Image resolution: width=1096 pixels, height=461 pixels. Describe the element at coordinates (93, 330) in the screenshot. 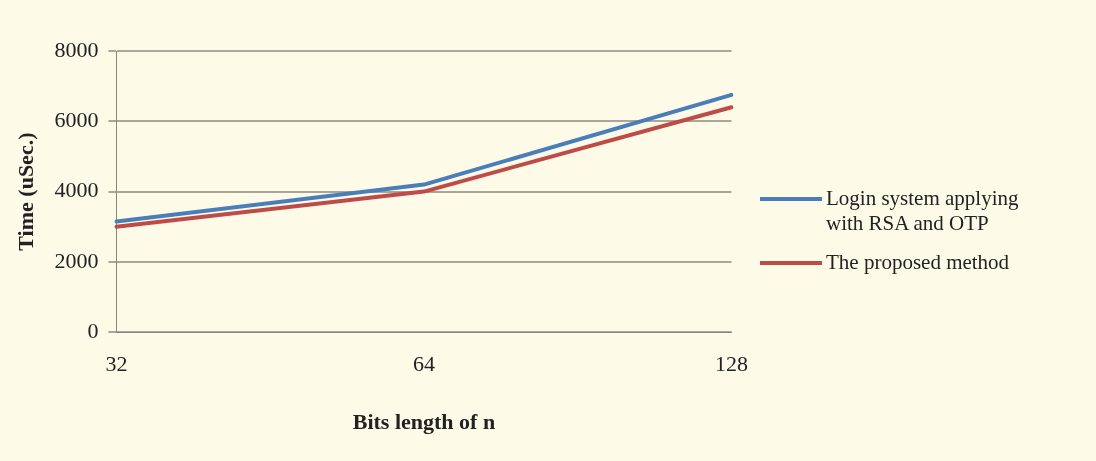

I see `y-tick-label: 0` at that location.